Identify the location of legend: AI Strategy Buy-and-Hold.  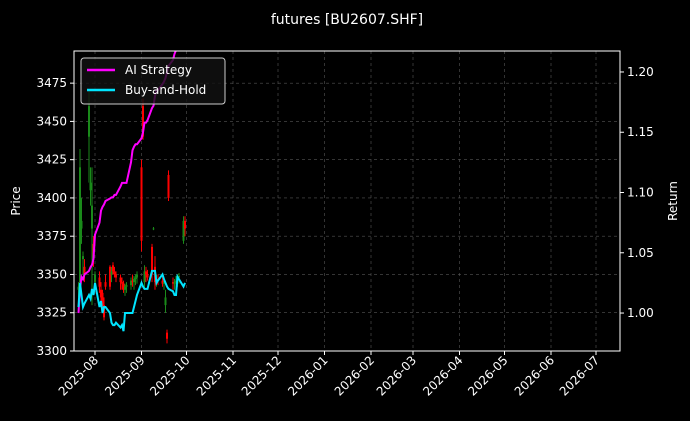
(153, 81).